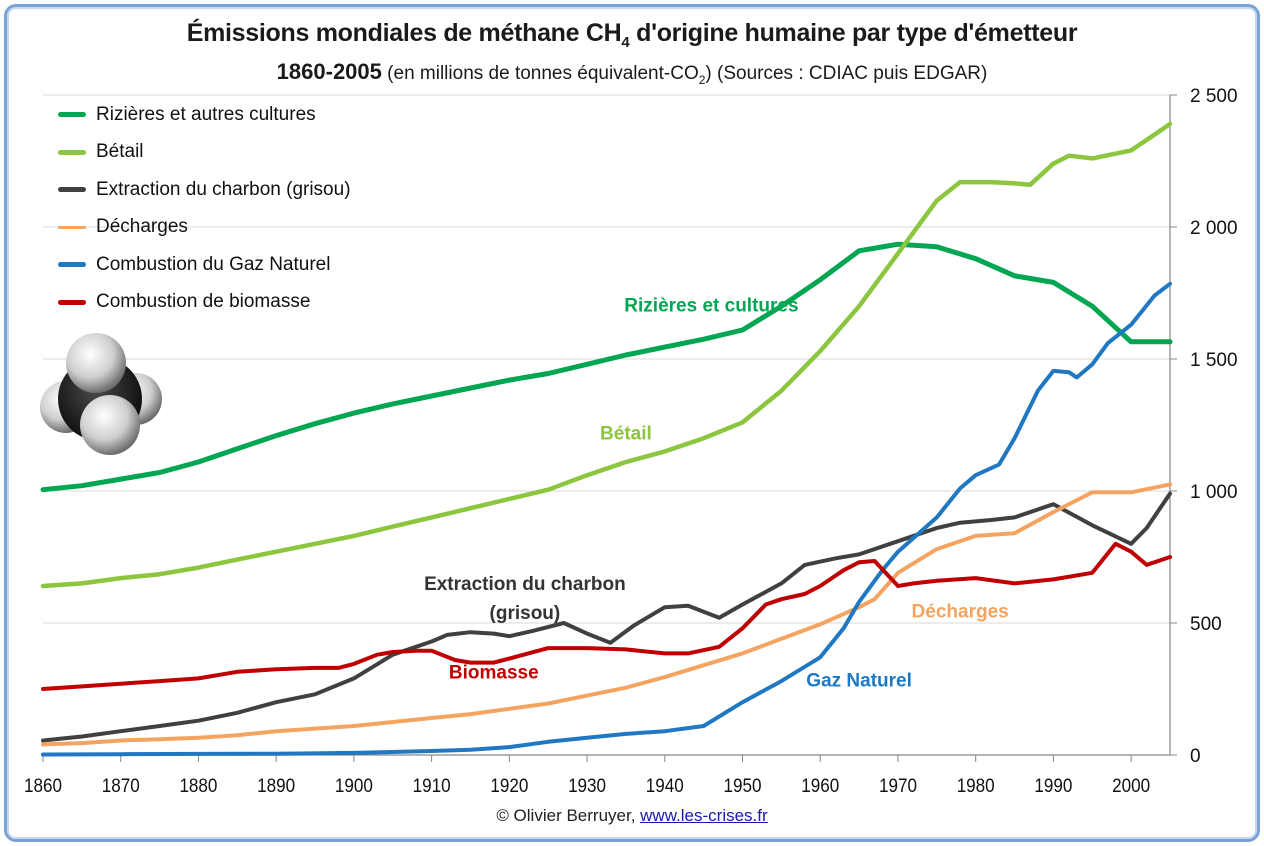 The height and width of the screenshot is (846, 1264). What do you see at coordinates (494, 672) in the screenshot?
I see `annotation-label: Biomasse` at bounding box center [494, 672].